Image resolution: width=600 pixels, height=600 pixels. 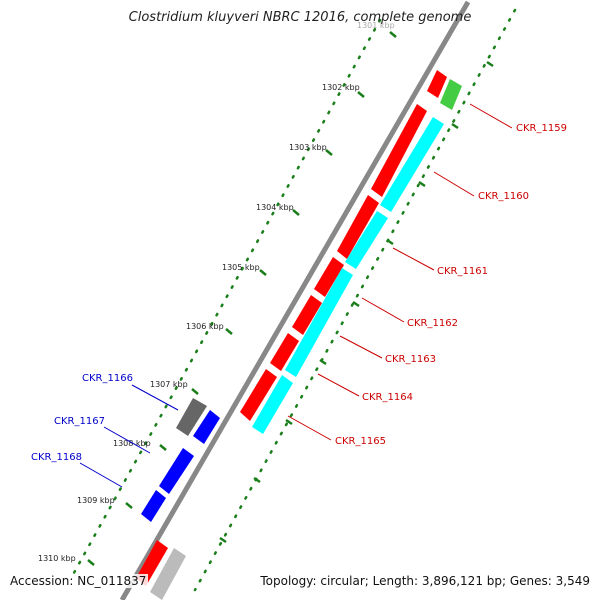 What do you see at coordinates (168, 574) in the screenshot?
I see `gene-grey-bottom-arrow` at bounding box center [168, 574].